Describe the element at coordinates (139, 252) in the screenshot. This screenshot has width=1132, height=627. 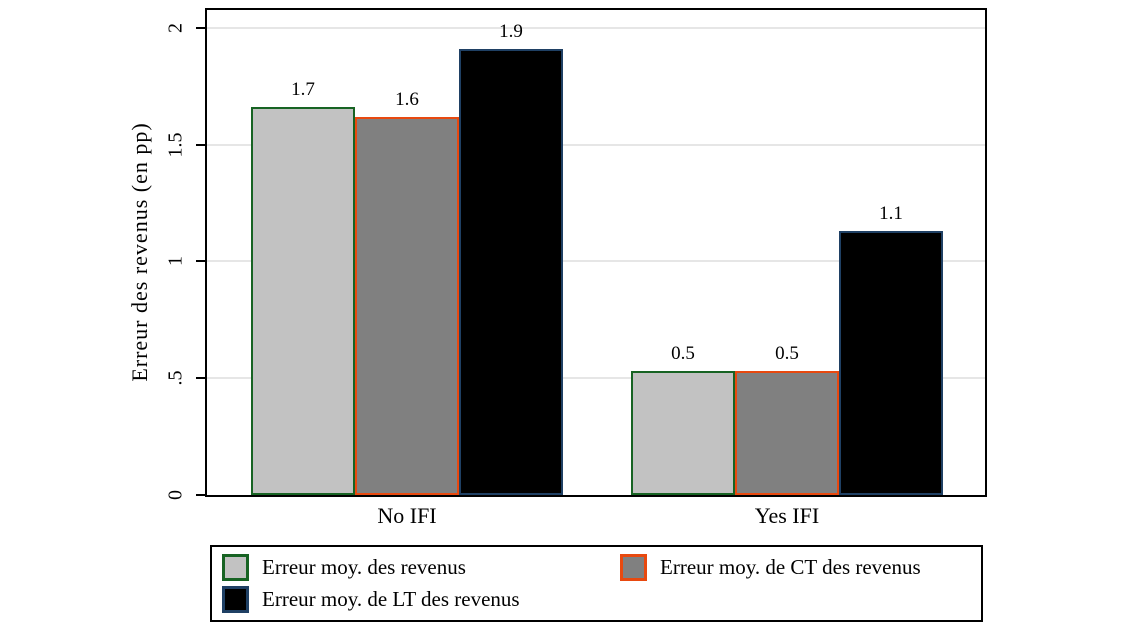
I see `y-axis-title: Erreur des revenus (en pp)` at that location.